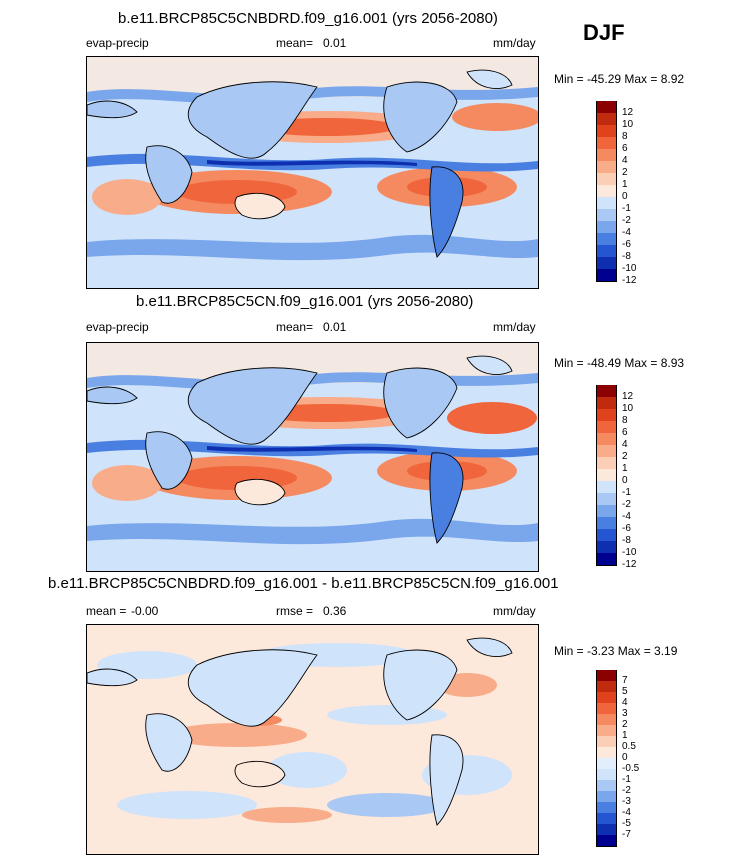 Image resolution: width=733 pixels, height=864 pixels. What do you see at coordinates (335, 327) in the screenshot?
I see `panel2-mean-value: 0.01` at bounding box center [335, 327].